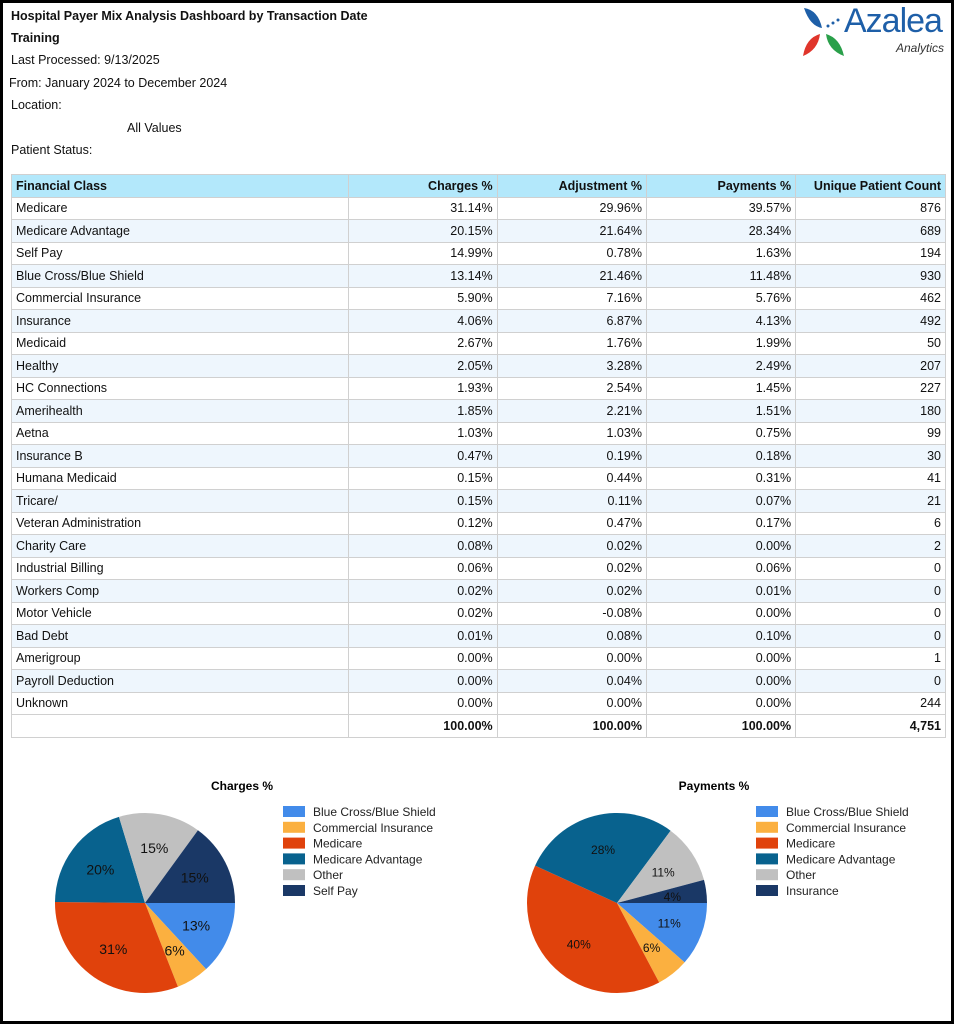  What do you see at coordinates (478, 343) in the screenshot?
I see `table-row: Medicaid 2.67% 1.76% 1.99% 50` at bounding box center [478, 343].